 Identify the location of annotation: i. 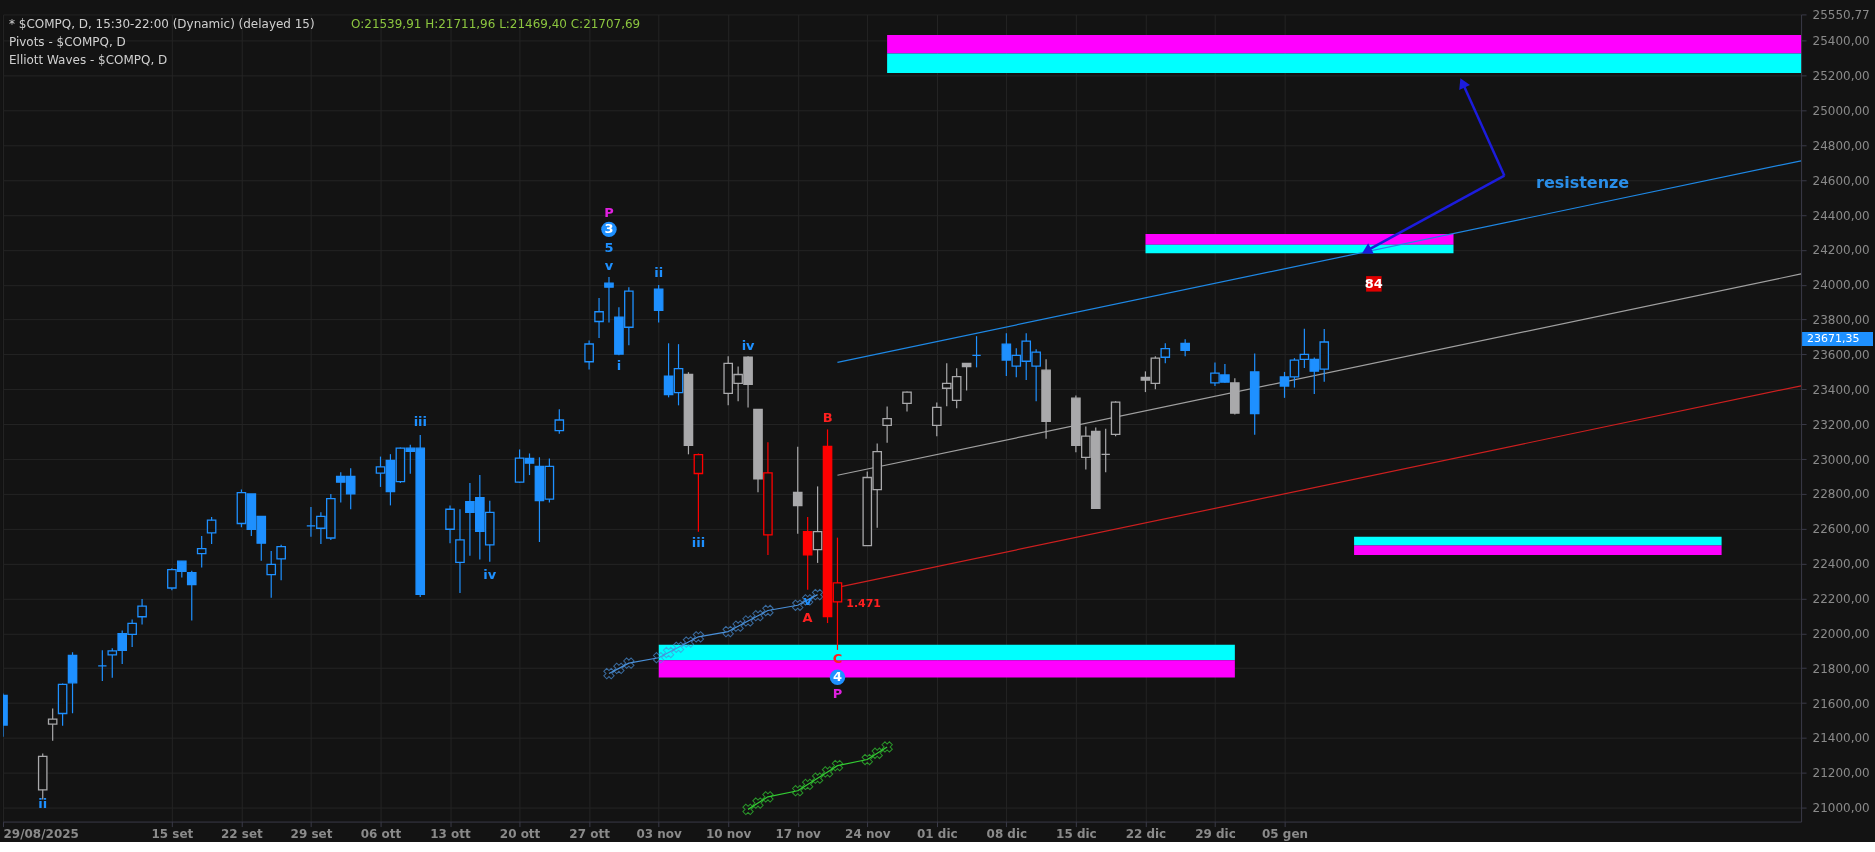
(619, 365).